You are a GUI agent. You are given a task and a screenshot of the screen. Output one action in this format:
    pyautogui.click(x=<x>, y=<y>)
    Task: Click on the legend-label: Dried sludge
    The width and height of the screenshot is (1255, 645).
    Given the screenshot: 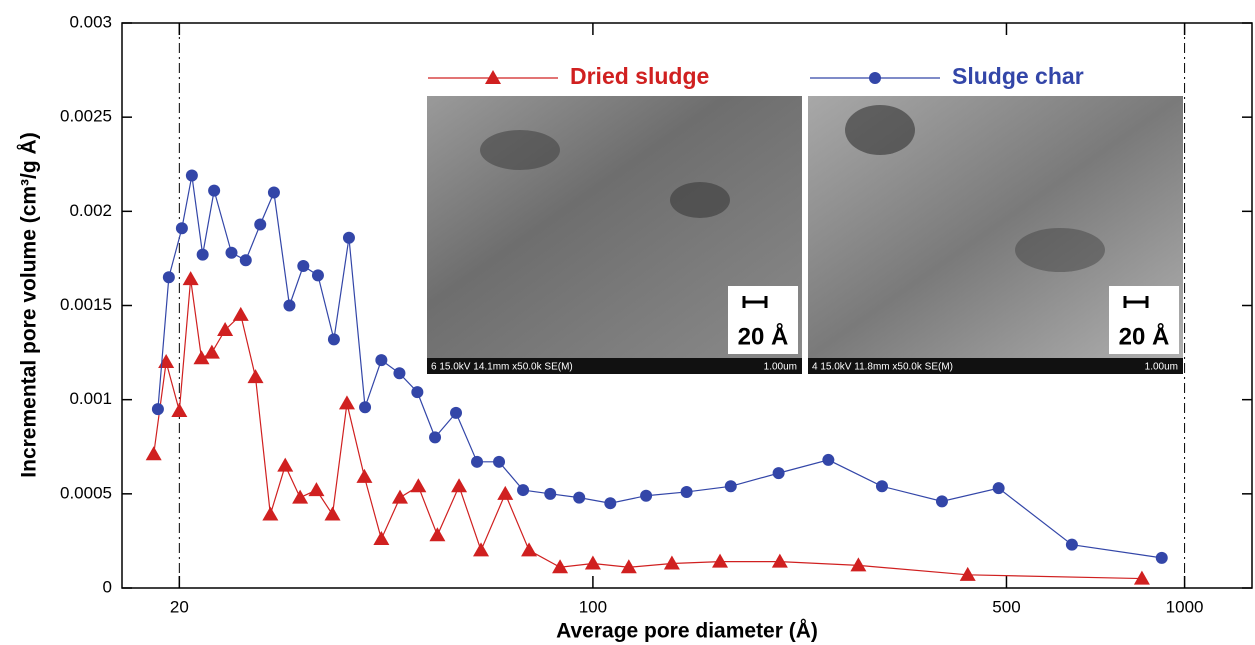 What is the action you would take?
    pyautogui.click(x=639, y=76)
    